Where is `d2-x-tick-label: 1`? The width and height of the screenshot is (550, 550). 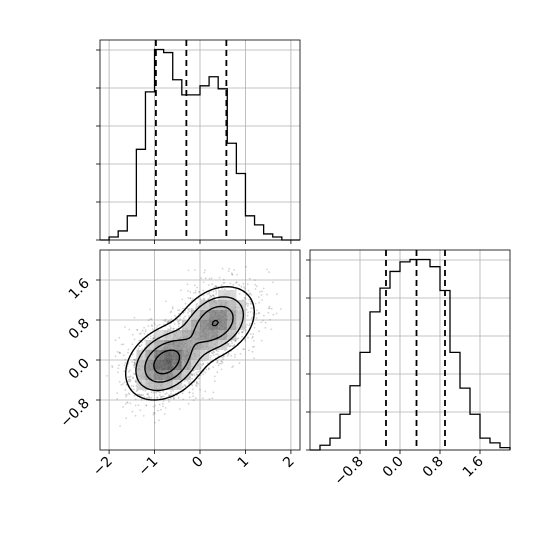 d2-x-tick-label: 1 is located at coordinates (244, 463).